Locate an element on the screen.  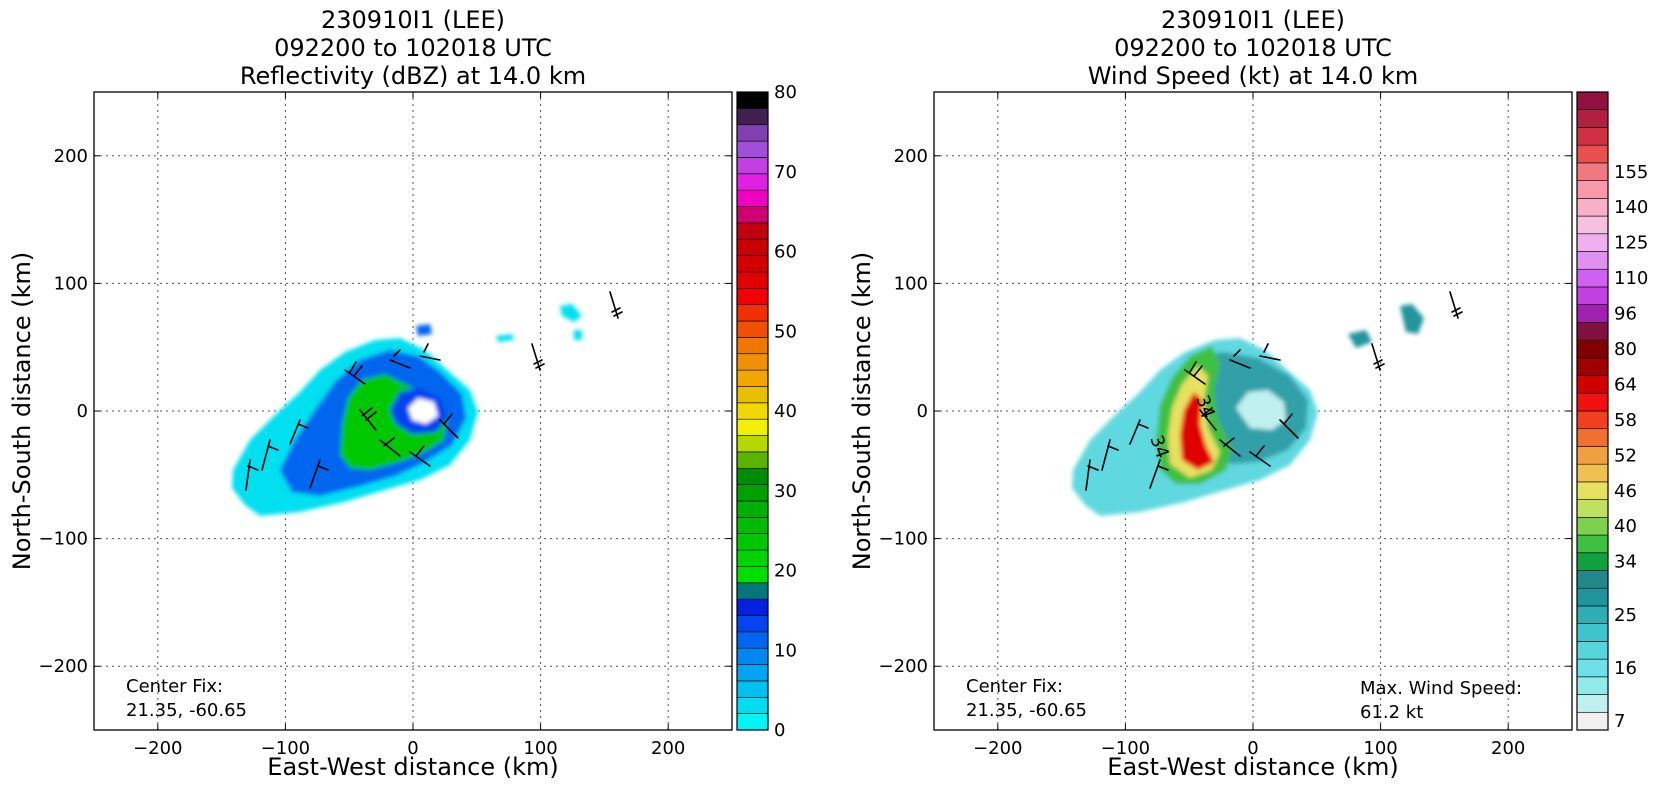
max-wind-speed-value: 61.2 kt is located at coordinates (1391, 712).